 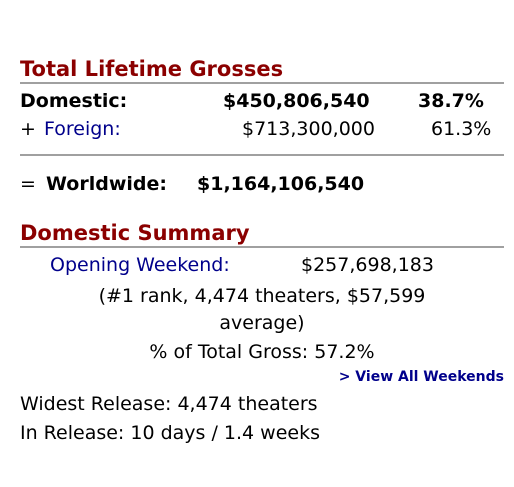 What do you see at coordinates (170, 433) in the screenshot?
I see `in-release: In Release: 10 days / 1.4 weeks` at bounding box center [170, 433].